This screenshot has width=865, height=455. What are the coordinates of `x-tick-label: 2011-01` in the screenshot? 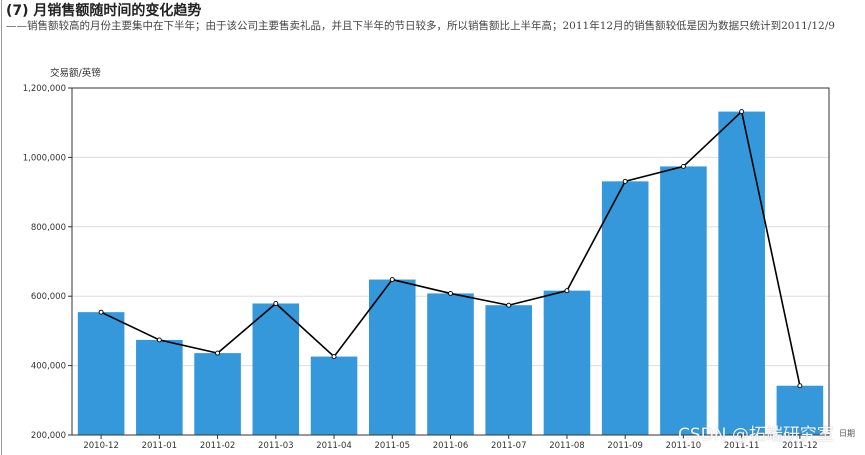 It's located at (160, 446).